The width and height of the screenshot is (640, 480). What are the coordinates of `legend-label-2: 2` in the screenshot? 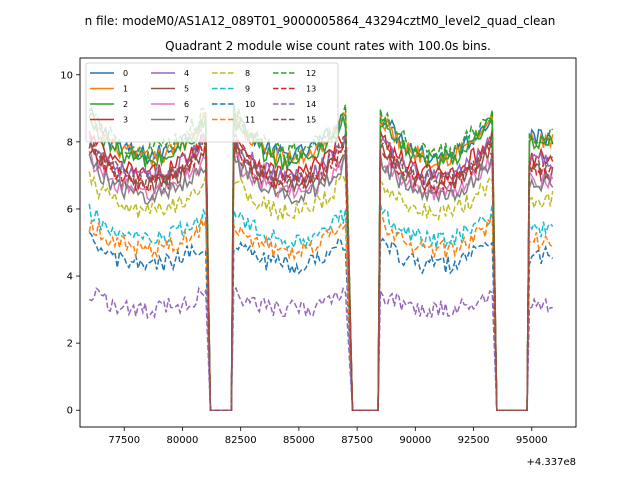 It's located at (125, 104).